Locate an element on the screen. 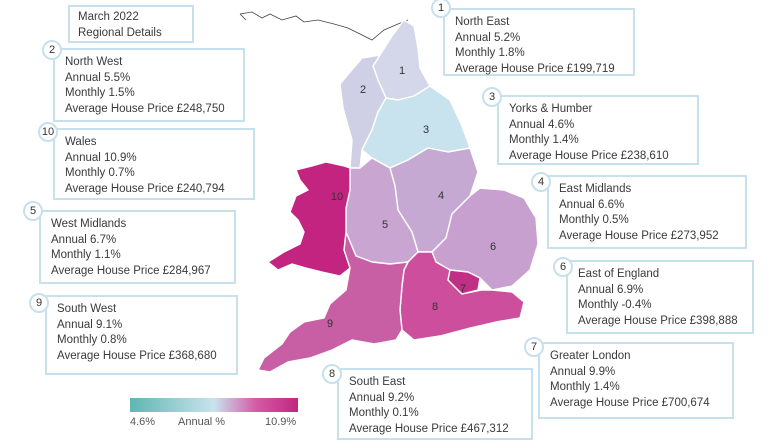 Image resolution: width=780 pixels, height=440 pixels. region-monthly: Monthly 1.1% is located at coordinates (86, 255).